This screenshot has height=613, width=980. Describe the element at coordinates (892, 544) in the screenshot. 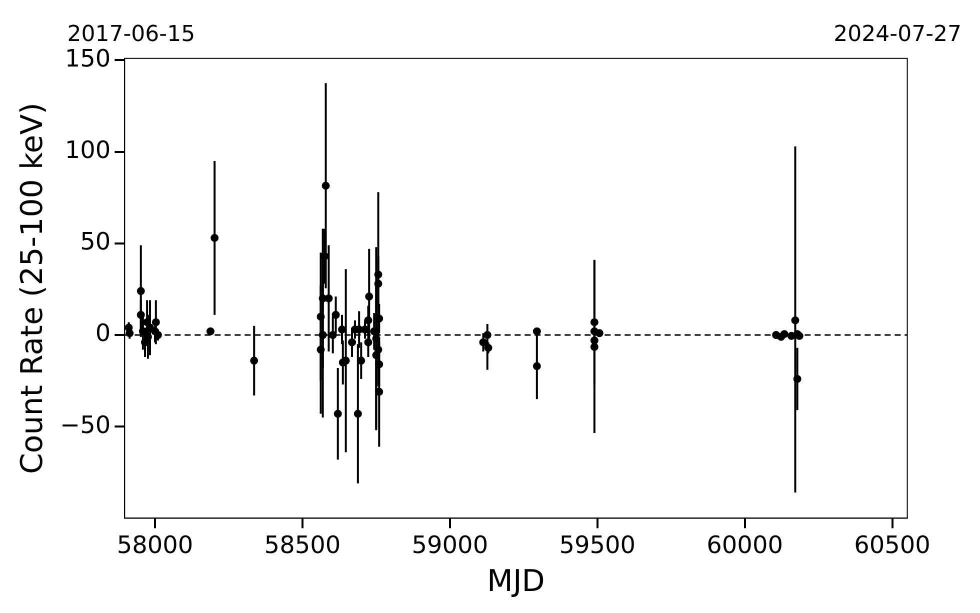

I see `x-tick-label: 60500` at that location.